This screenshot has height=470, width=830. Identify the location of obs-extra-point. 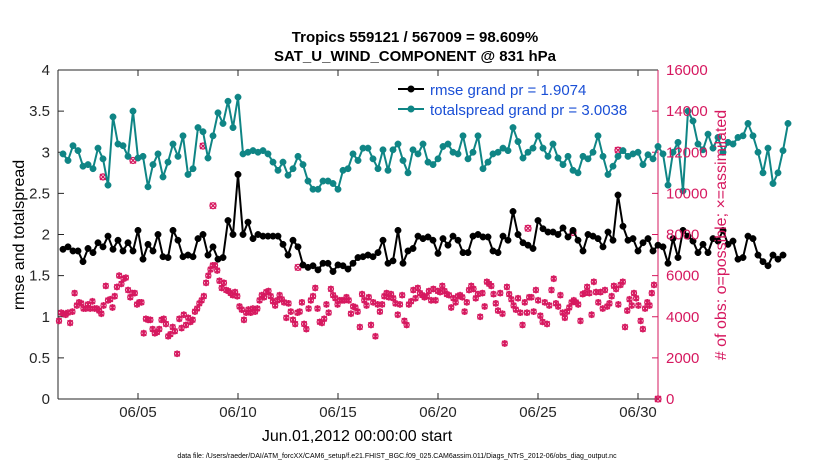
(658, 399).